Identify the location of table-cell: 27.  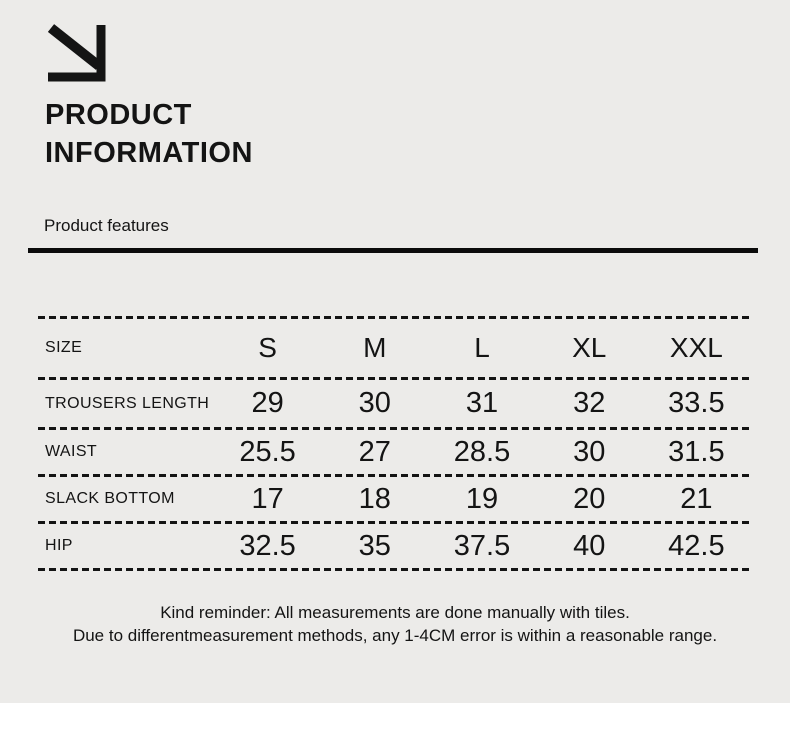
(374, 451).